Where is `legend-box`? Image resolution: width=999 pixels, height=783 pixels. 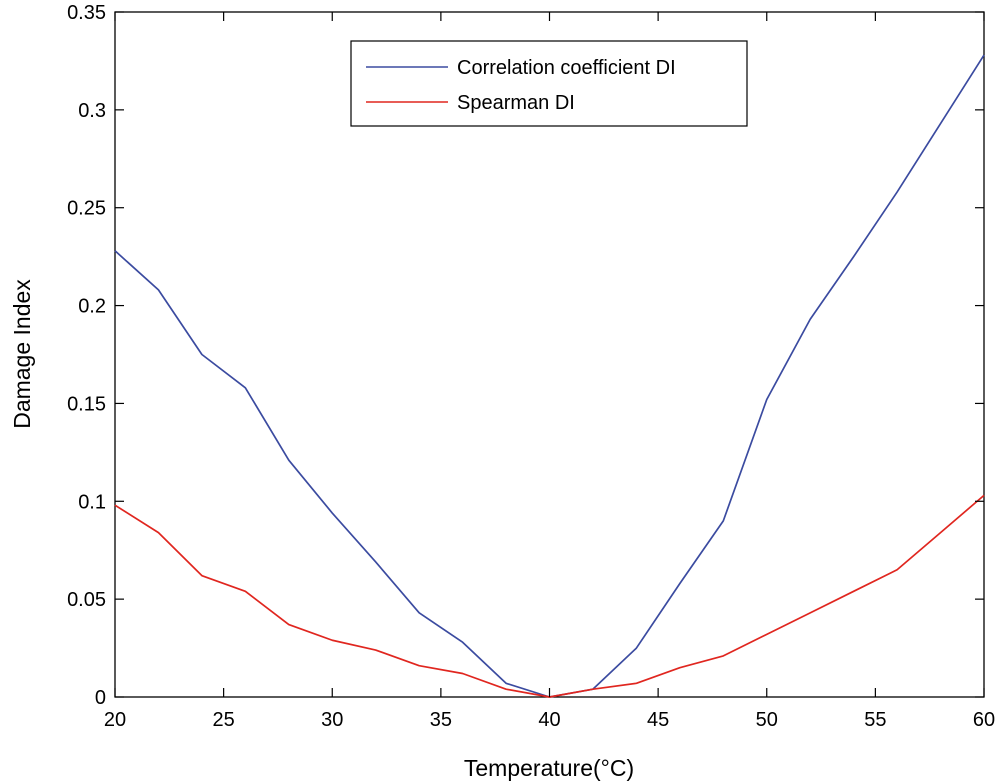
legend-box is located at coordinates (549, 83).